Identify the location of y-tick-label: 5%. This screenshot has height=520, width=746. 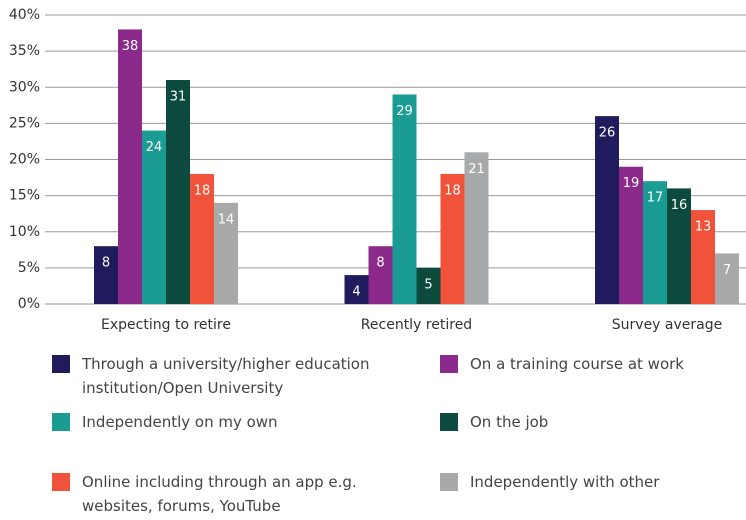
(29, 268).